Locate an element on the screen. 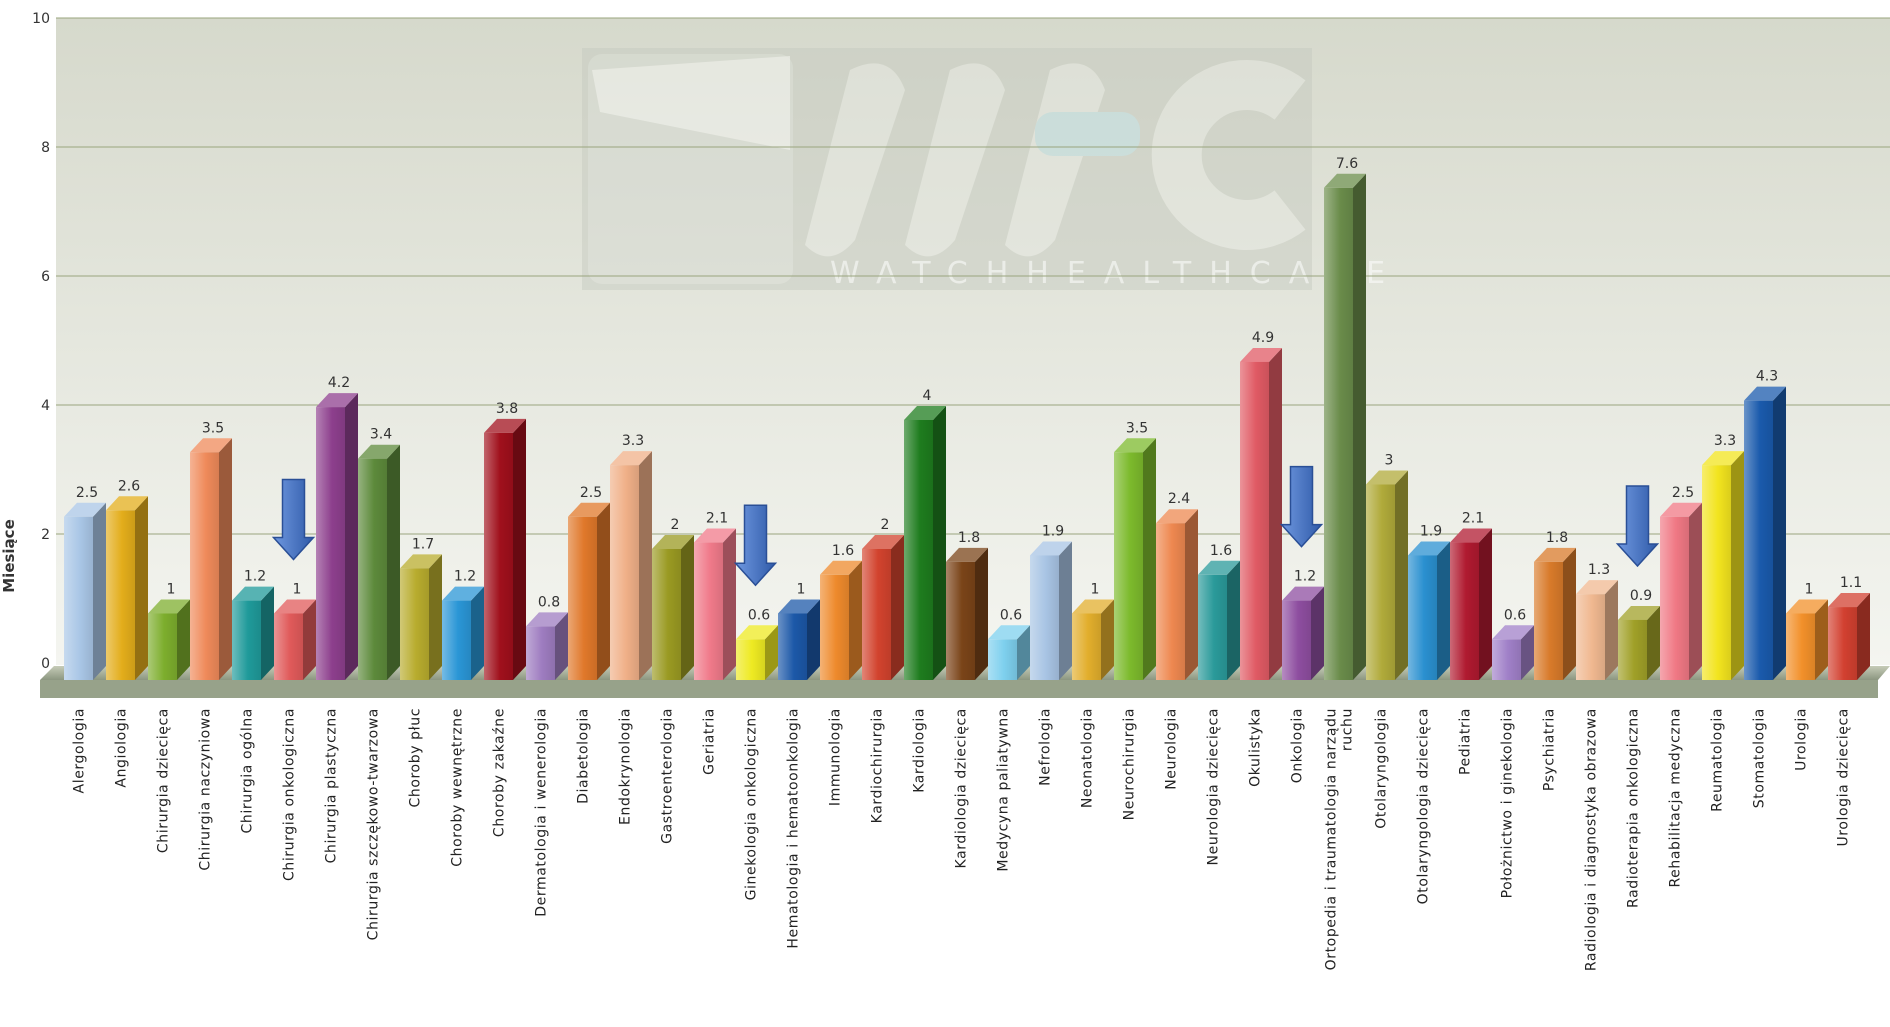 The height and width of the screenshot is (1027, 1890). y-tick-label: 6 is located at coordinates (45, 277).